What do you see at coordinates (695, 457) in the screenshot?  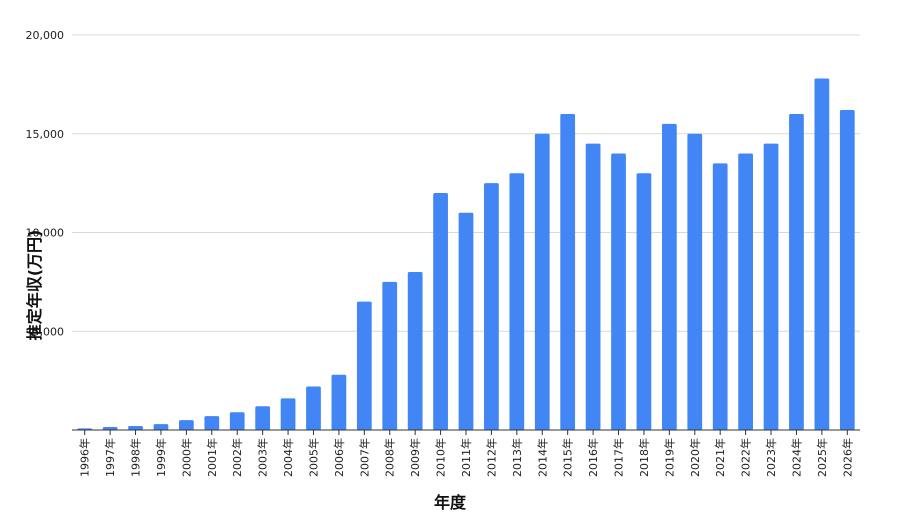 I see `x-tick-label: 2020年` at bounding box center [695, 457].